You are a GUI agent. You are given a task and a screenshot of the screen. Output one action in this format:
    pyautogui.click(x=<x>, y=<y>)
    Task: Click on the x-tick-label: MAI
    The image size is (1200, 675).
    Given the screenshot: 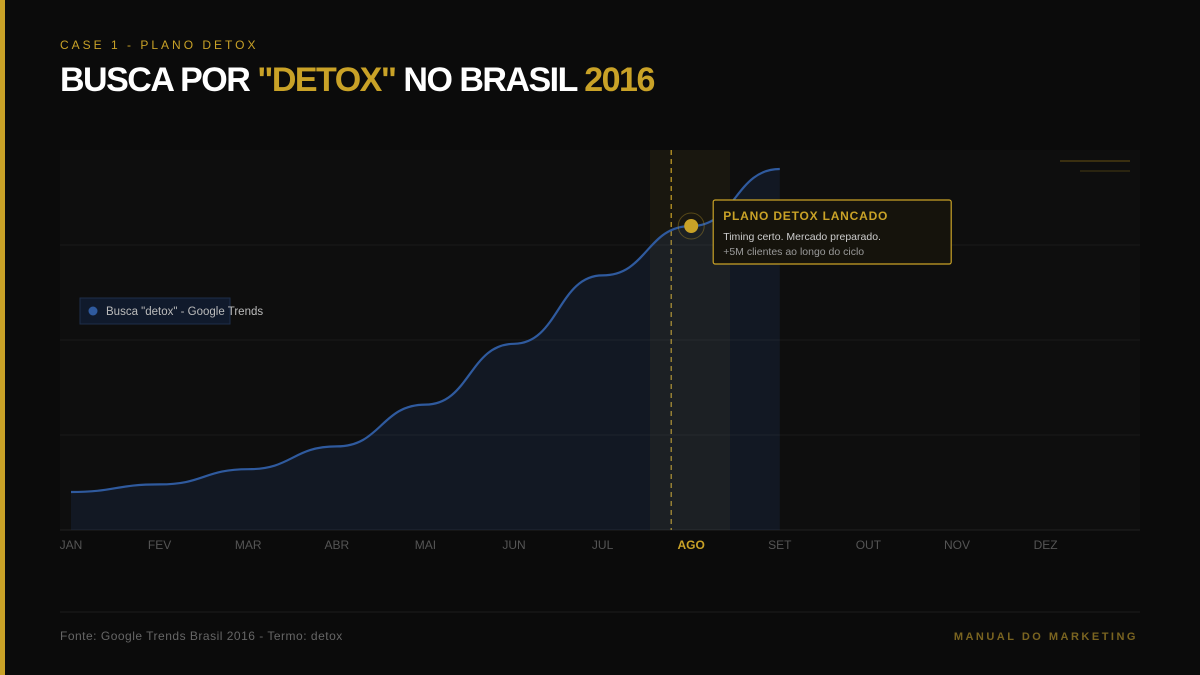 What is the action you would take?
    pyautogui.click(x=425, y=545)
    